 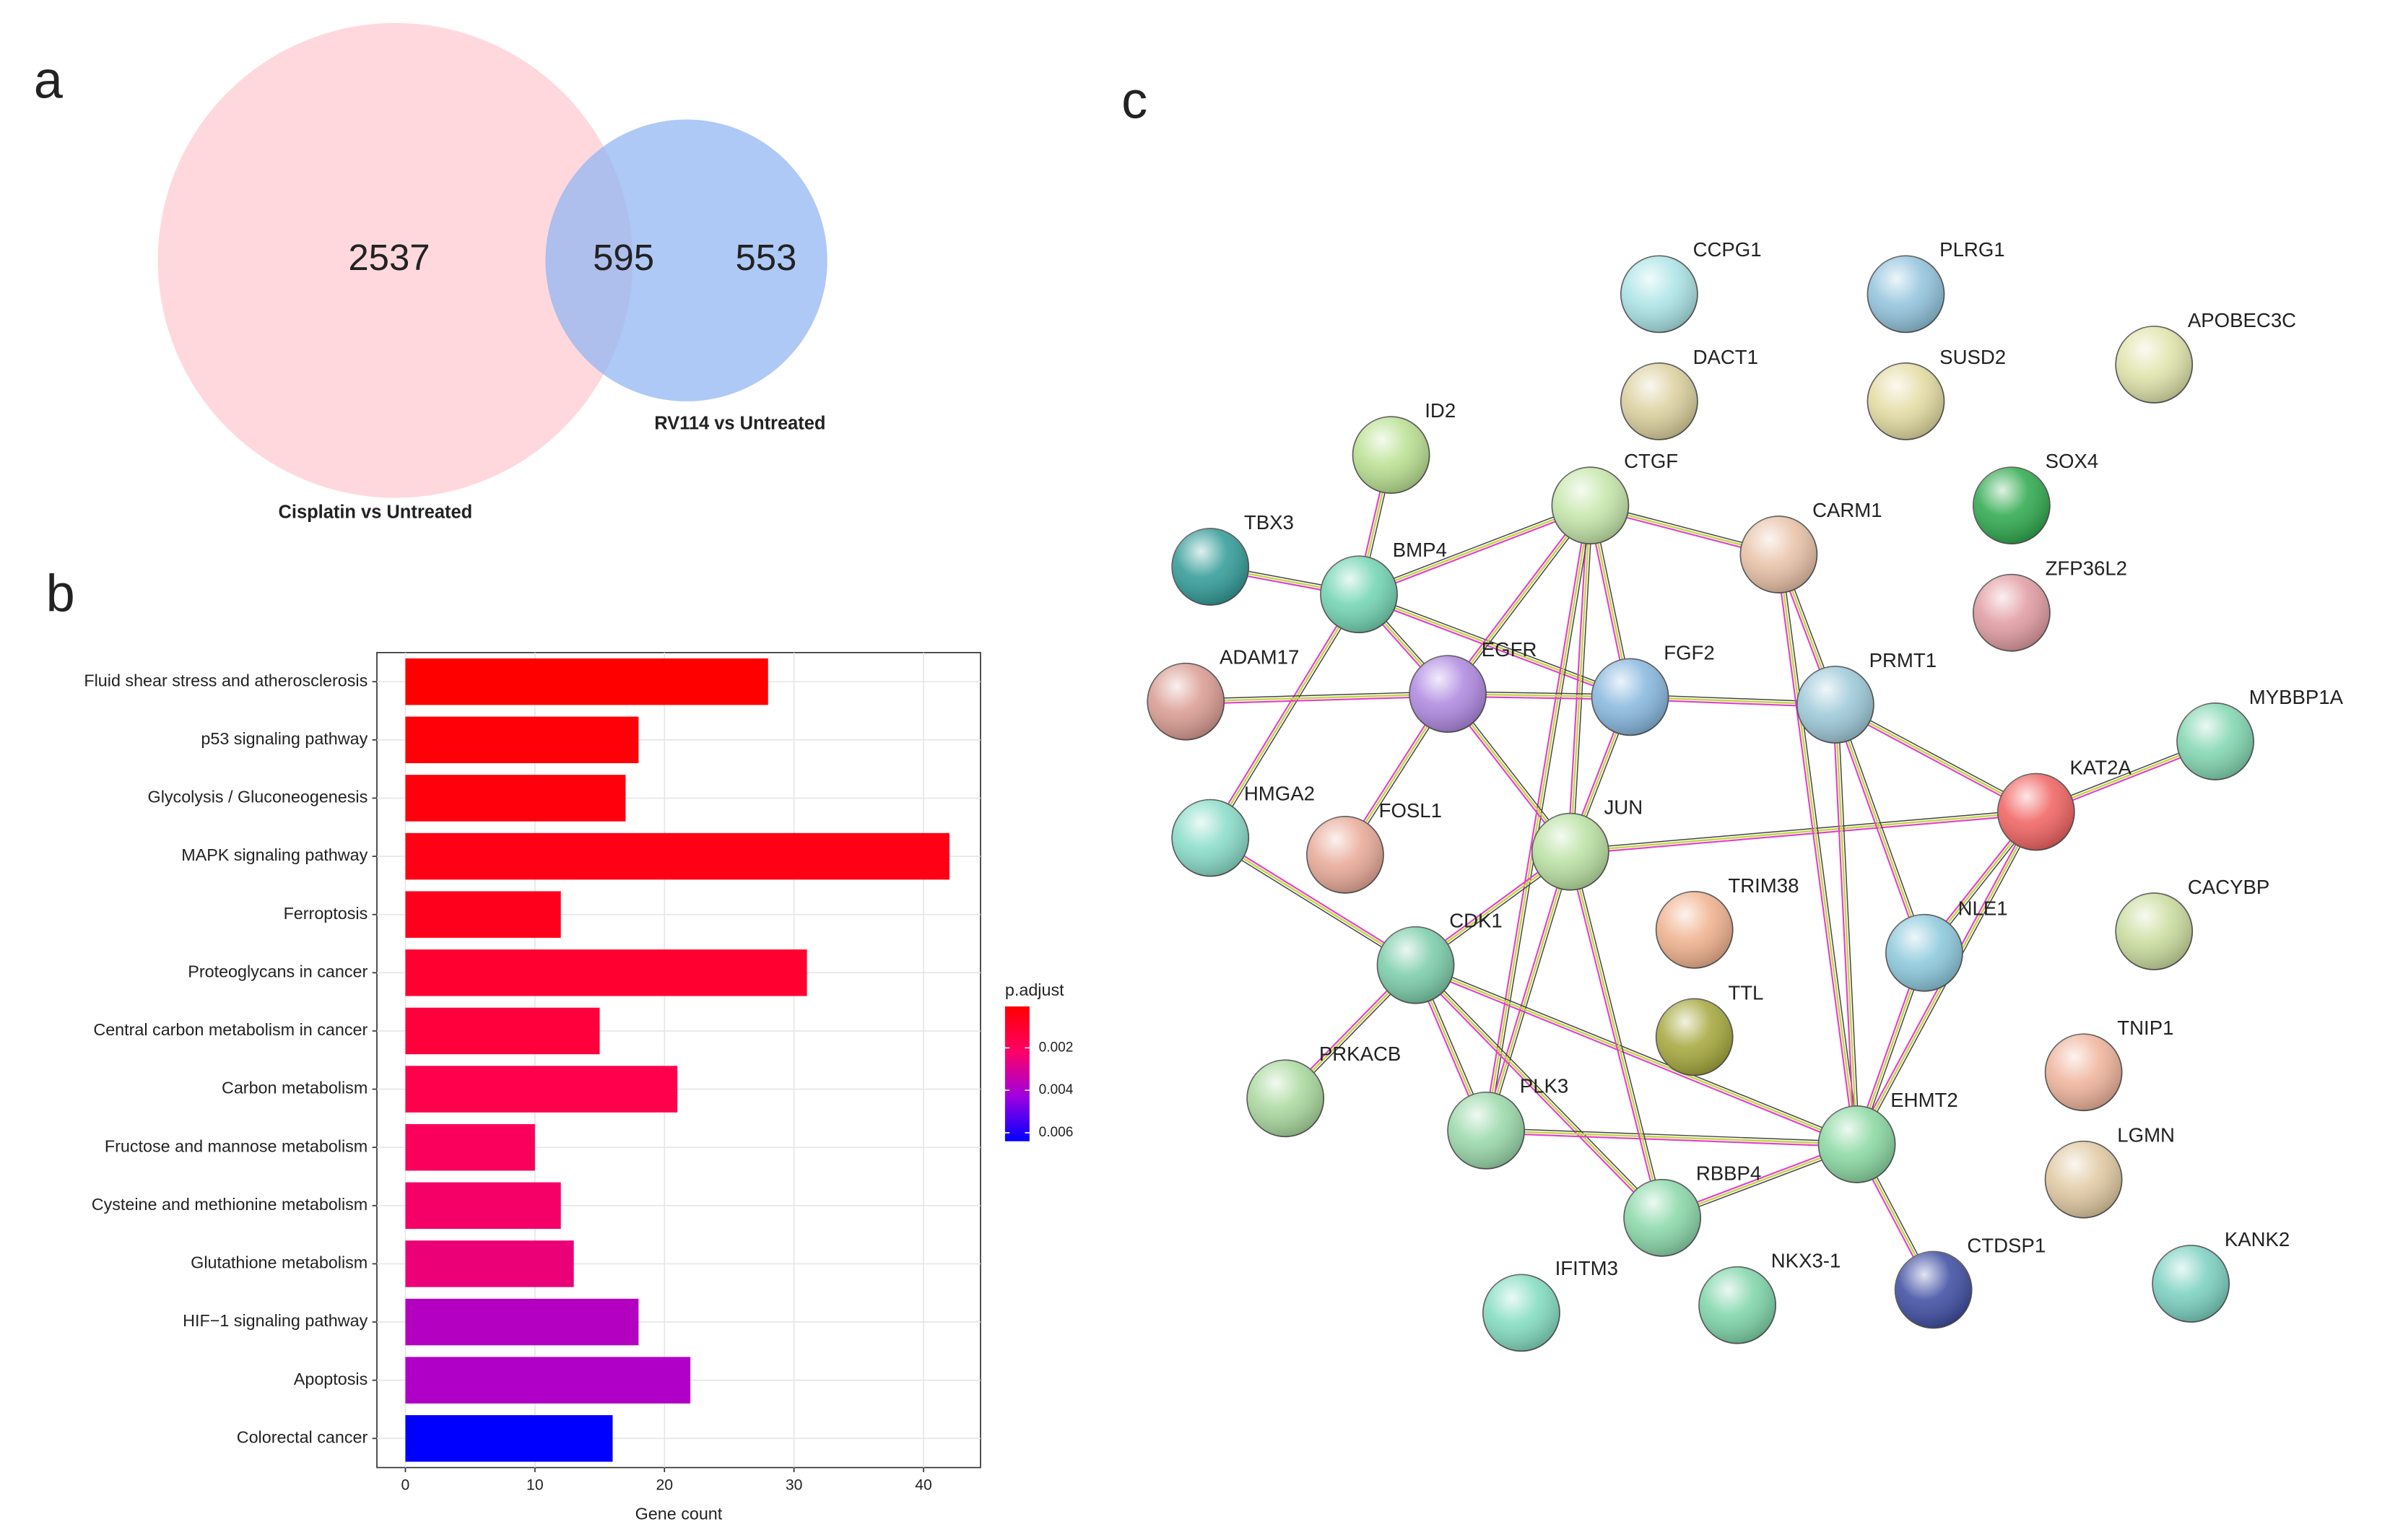 I want to click on y-tick-label: Glutathione metabolism, so click(x=279, y=1262).